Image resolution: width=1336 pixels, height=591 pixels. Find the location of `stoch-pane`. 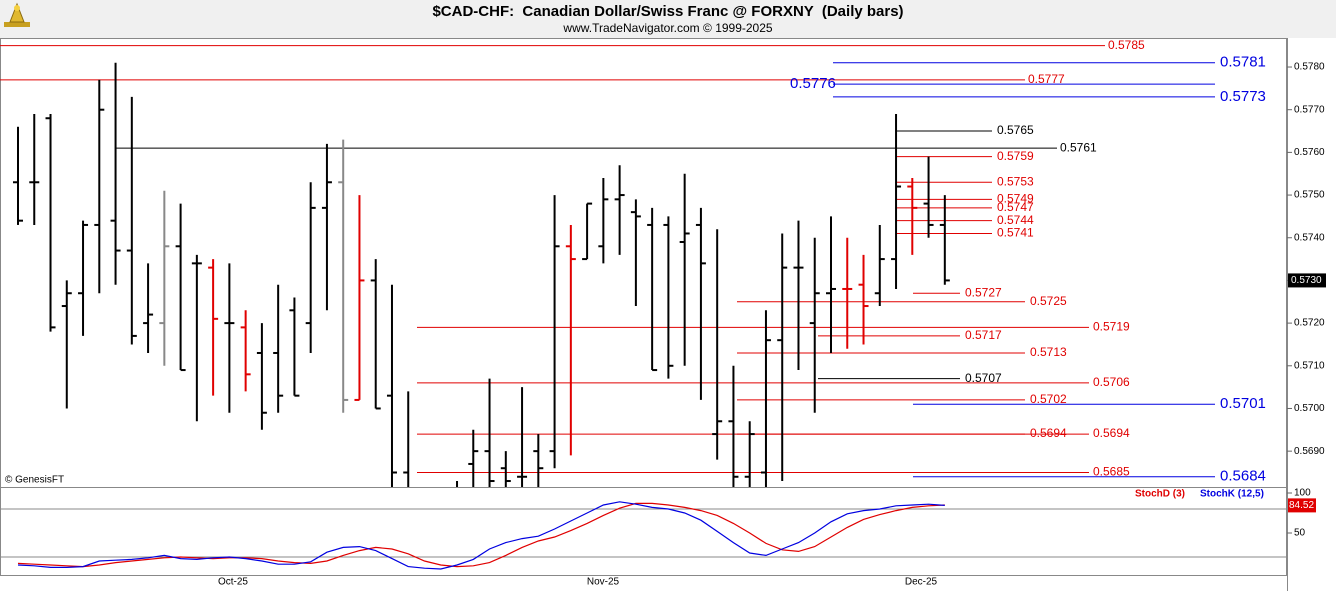

stoch-pane is located at coordinates (643, 535).